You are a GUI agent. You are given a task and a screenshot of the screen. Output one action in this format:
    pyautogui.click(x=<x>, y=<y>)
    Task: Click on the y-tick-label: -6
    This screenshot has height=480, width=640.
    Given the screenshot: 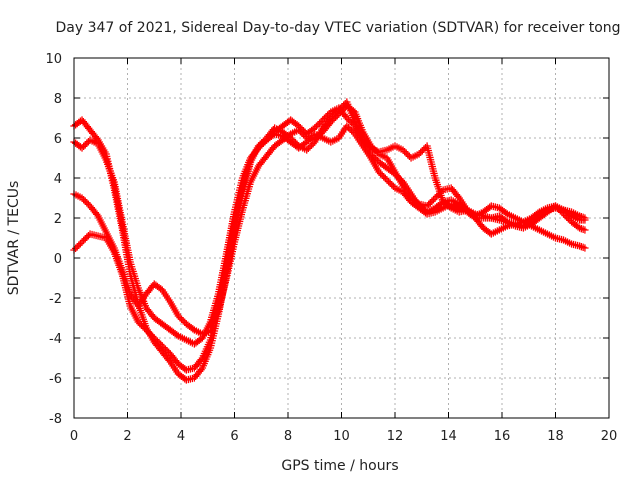 What is the action you would take?
    pyautogui.click(x=55, y=379)
    